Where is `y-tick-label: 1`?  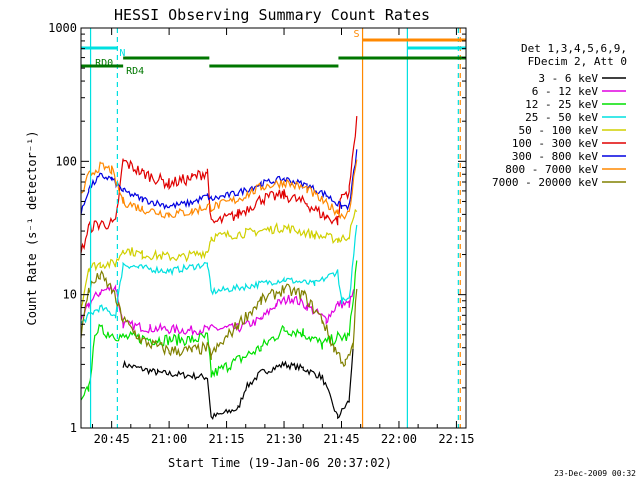 y-tick-label: 1 is located at coordinates (73, 428).